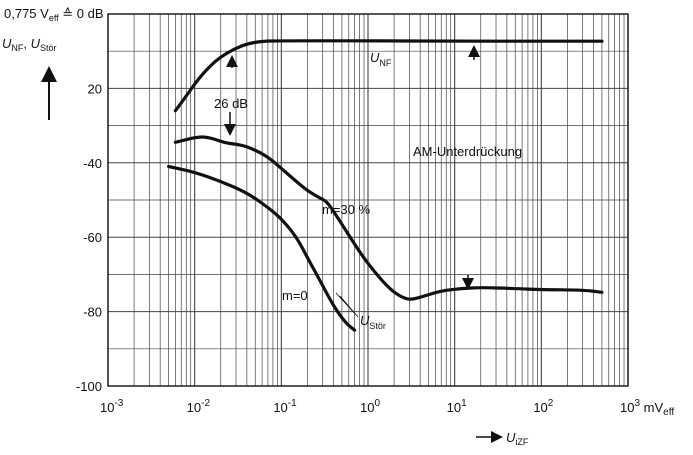 The height and width of the screenshot is (455, 693). Describe the element at coordinates (231, 103) in the screenshot. I see `annotation-26db: 26 dB` at that location.